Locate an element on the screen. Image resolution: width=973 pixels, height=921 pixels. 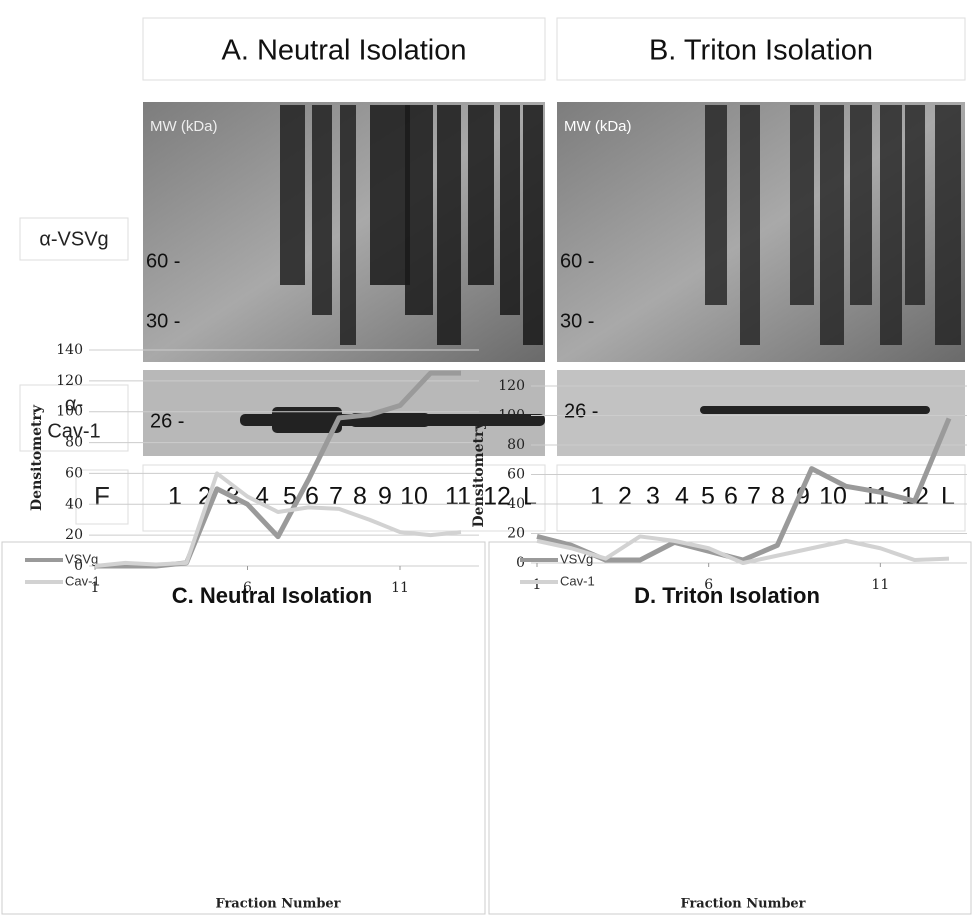
row-label: α-VSVg is located at coordinates (73, 239).